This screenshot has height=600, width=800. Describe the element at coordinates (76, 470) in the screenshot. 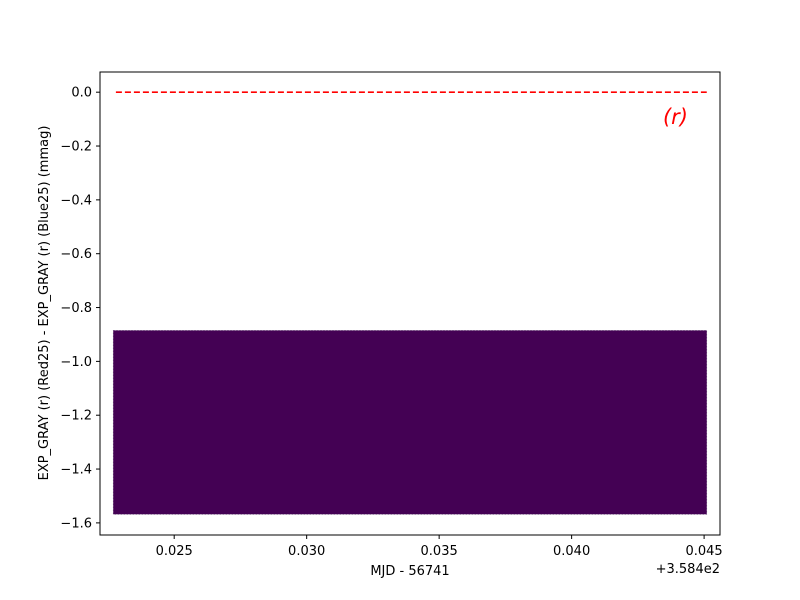

I see `y-tick-label: −1.4` at that location.